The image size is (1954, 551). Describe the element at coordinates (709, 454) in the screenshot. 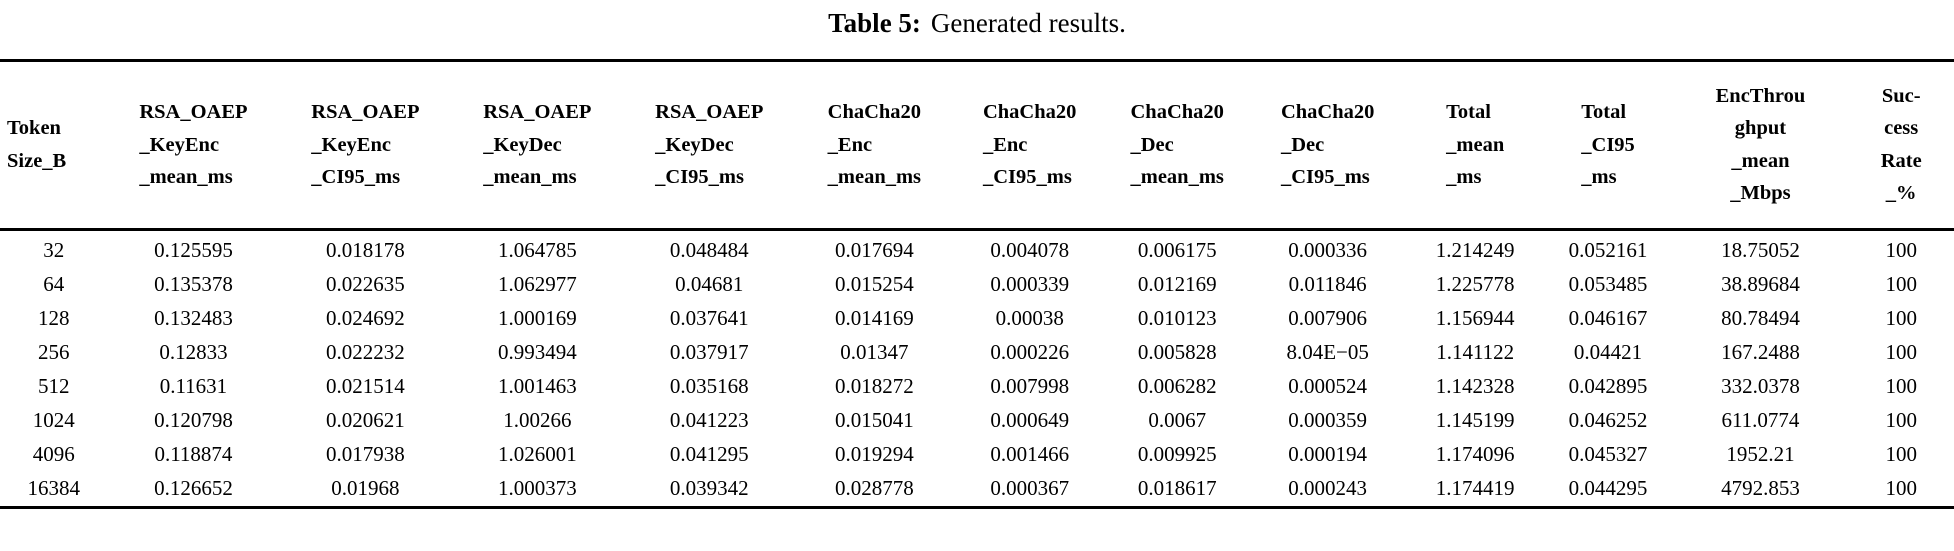

I see `cell-rsa-oaep-keydec-ci95-ms: 0.041295` at that location.